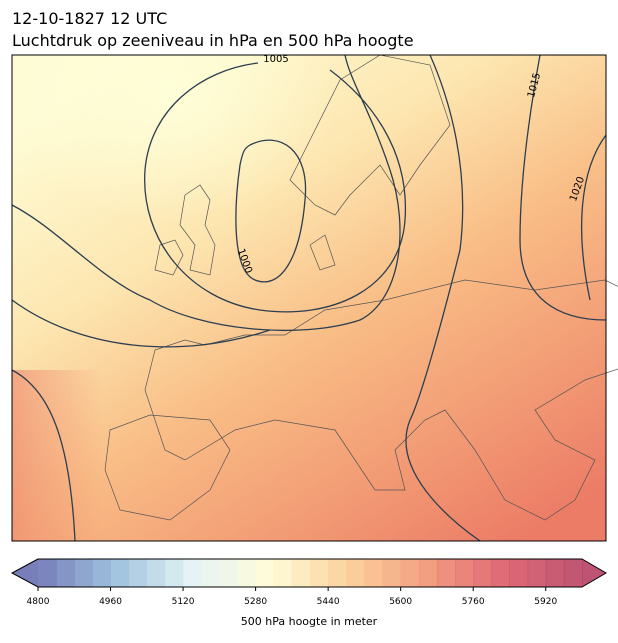 This screenshot has height=643, width=618. I want to click on colorbar-extend-low, so click(25, 573).